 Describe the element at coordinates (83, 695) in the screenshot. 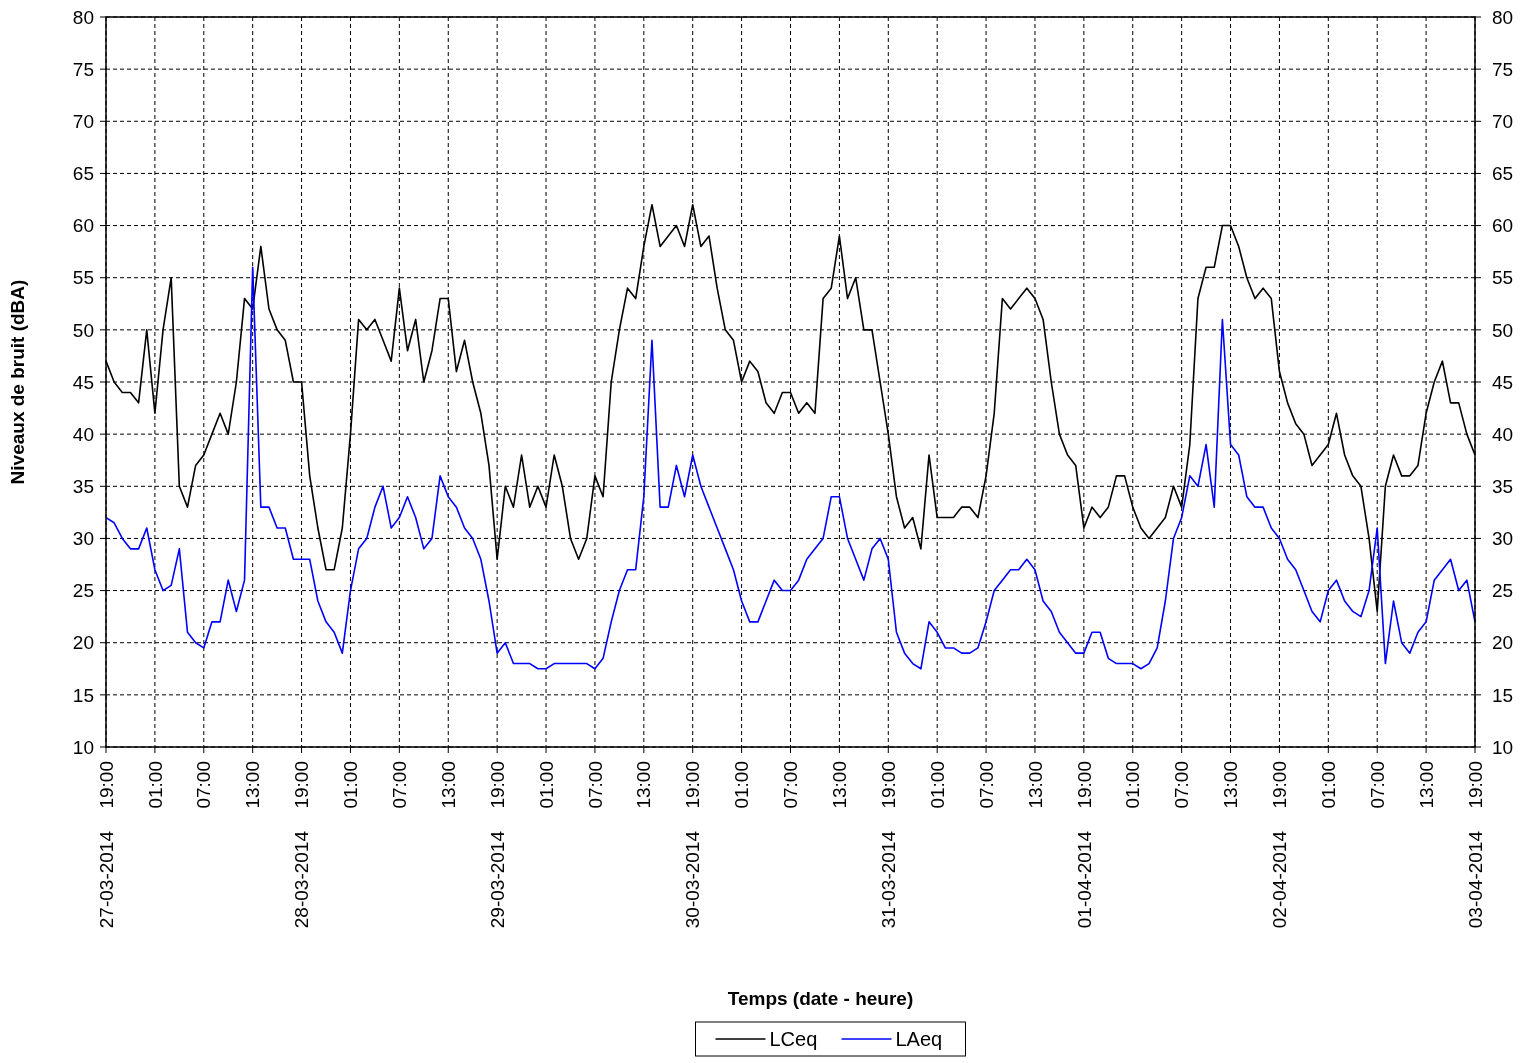

I see `y-tick-label: 15` at that location.